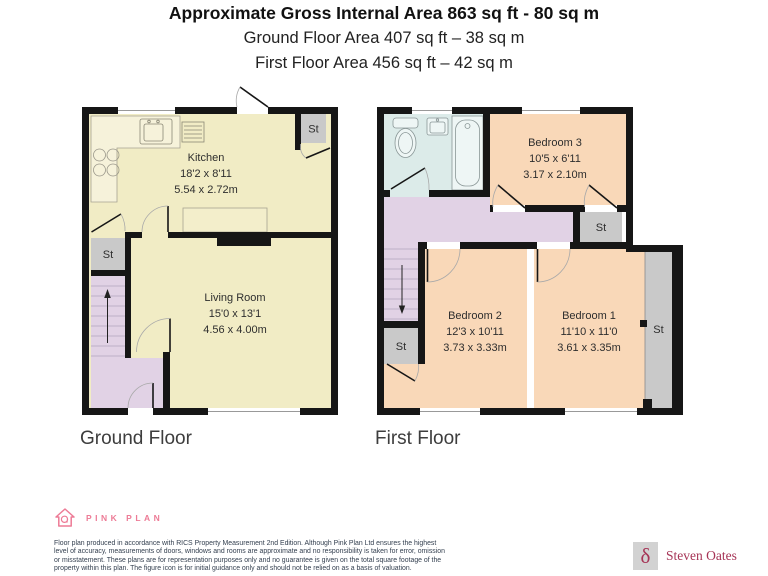  Describe the element at coordinates (418, 438) in the screenshot. I see `first-floor-label: First Floor` at that location.